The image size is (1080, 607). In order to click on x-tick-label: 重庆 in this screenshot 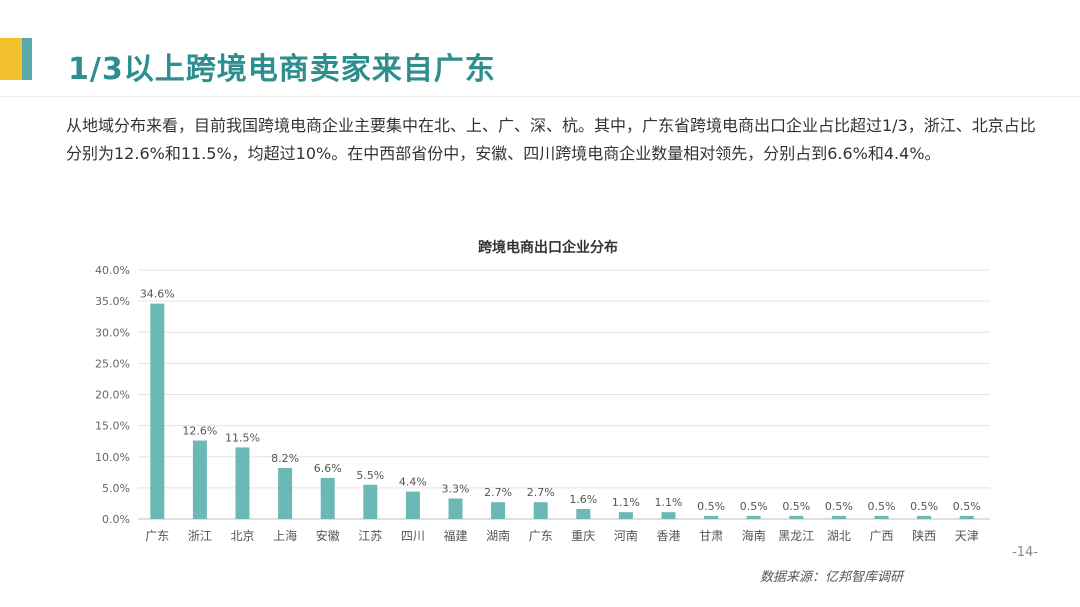, I will do `click(583, 536)`.